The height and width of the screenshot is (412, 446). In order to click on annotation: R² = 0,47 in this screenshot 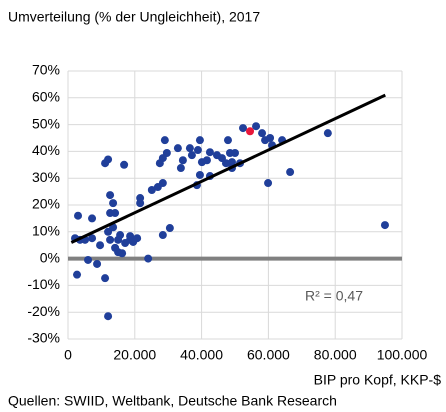, I will do `click(334, 296)`.